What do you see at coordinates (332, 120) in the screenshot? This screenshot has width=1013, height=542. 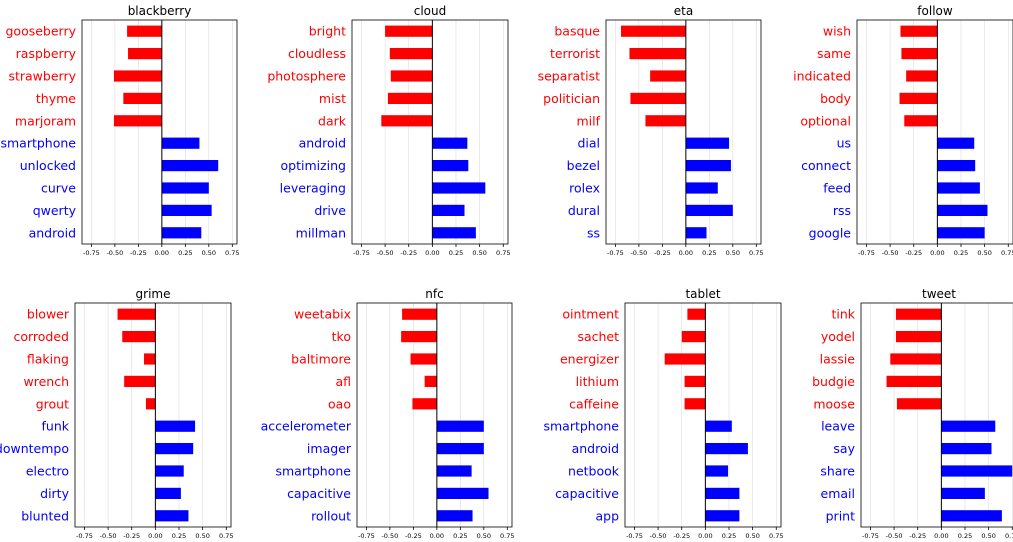 I see `category-label: dark` at bounding box center [332, 120].